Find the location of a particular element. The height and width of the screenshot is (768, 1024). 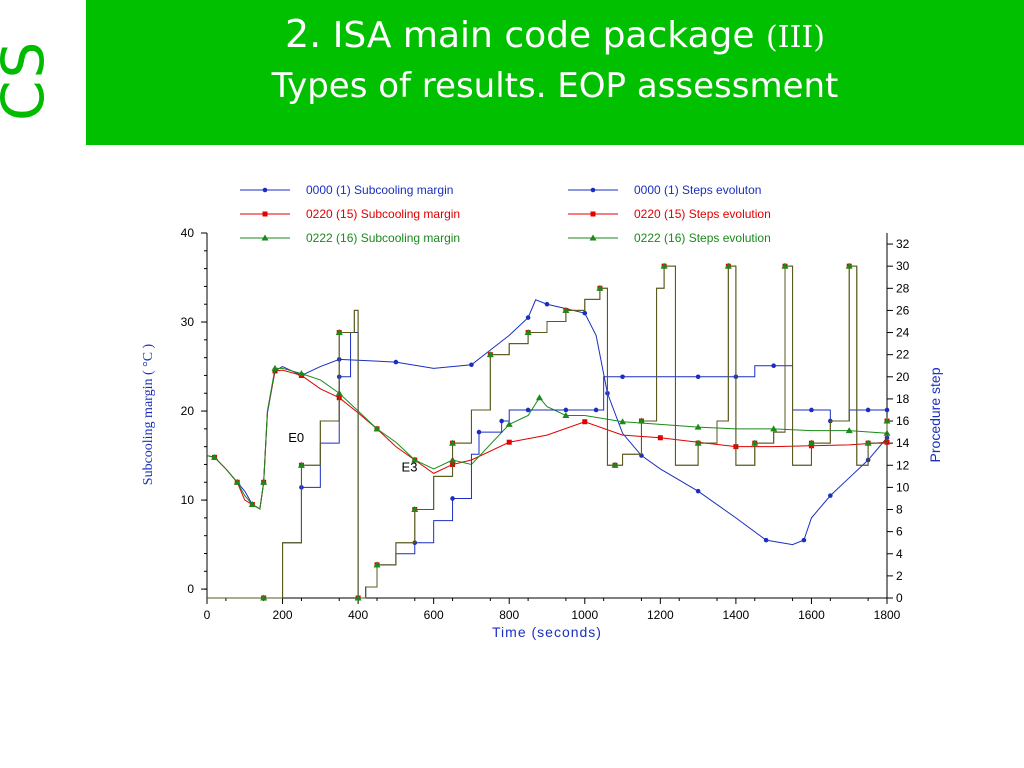

y-right-tick-label: 22 is located at coordinates (903, 355).